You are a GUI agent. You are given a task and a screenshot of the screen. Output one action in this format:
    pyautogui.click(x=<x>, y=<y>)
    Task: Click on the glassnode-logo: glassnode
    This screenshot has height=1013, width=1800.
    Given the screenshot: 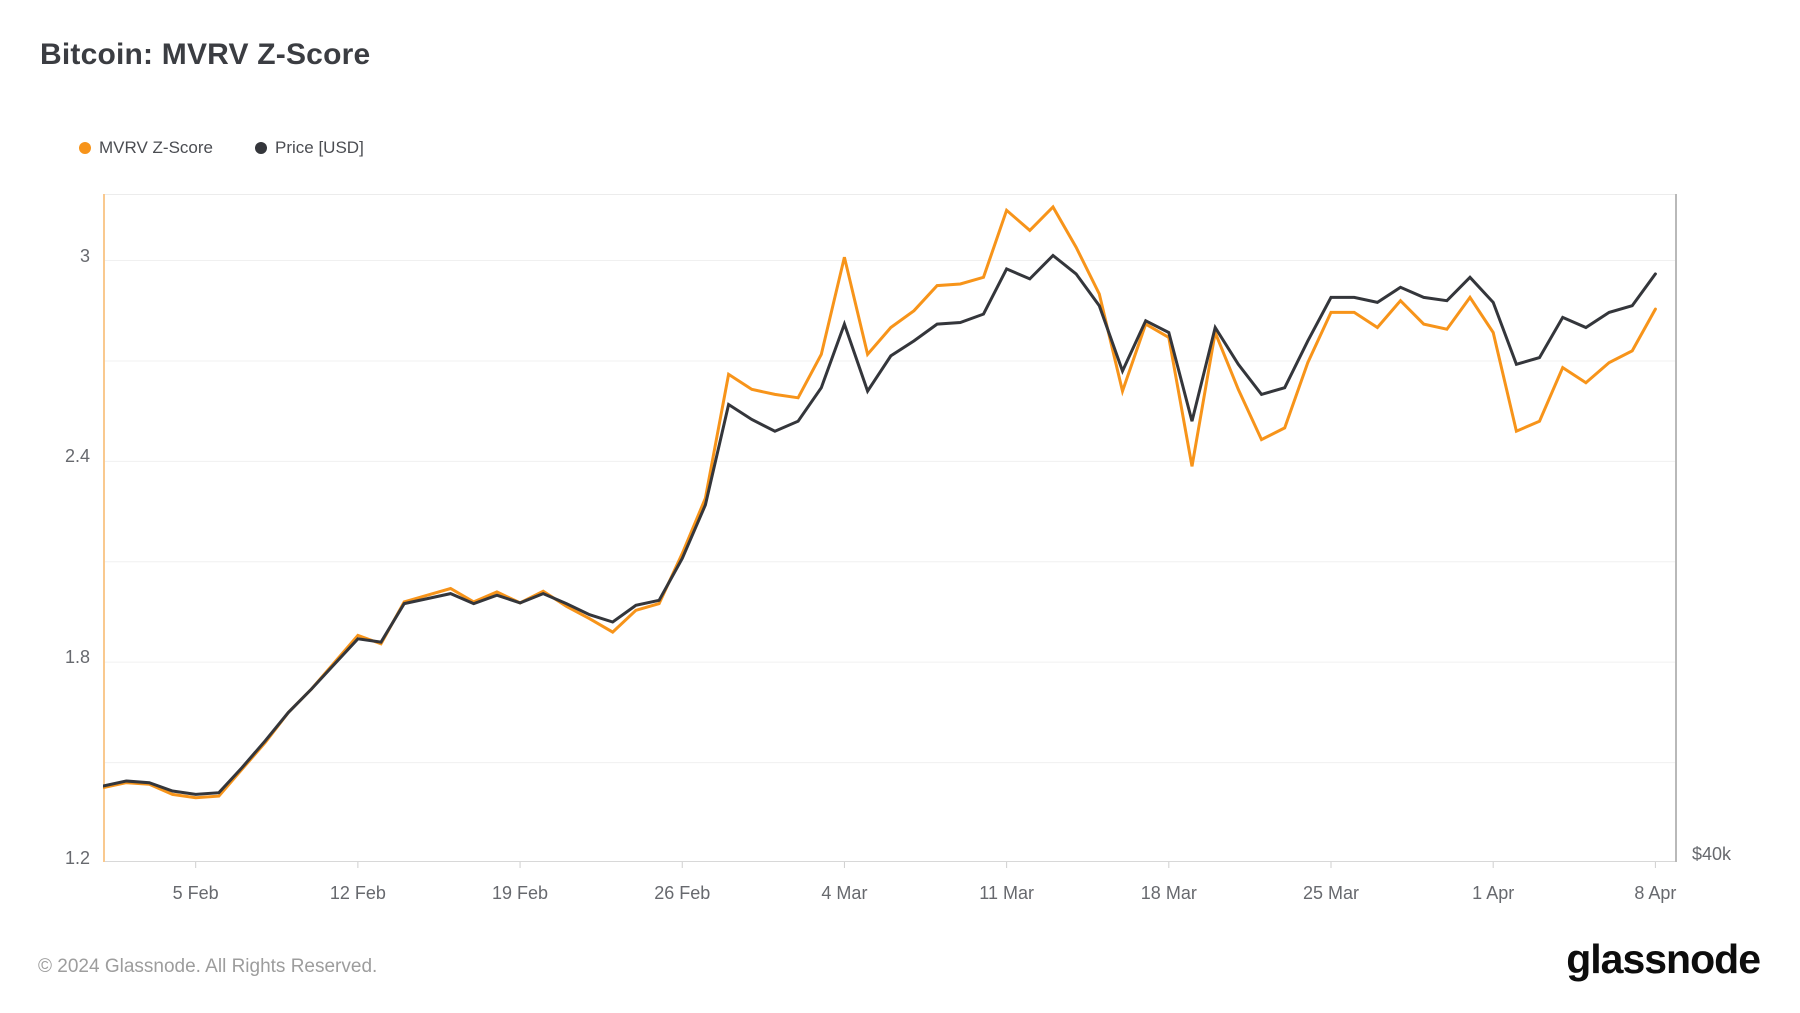 What is the action you would take?
    pyautogui.click(x=1663, y=959)
    